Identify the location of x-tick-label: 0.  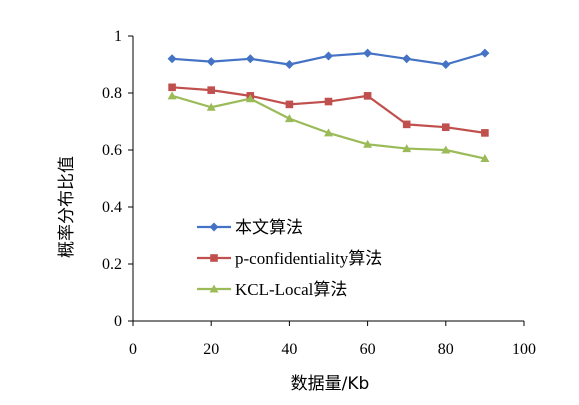
(133, 349).